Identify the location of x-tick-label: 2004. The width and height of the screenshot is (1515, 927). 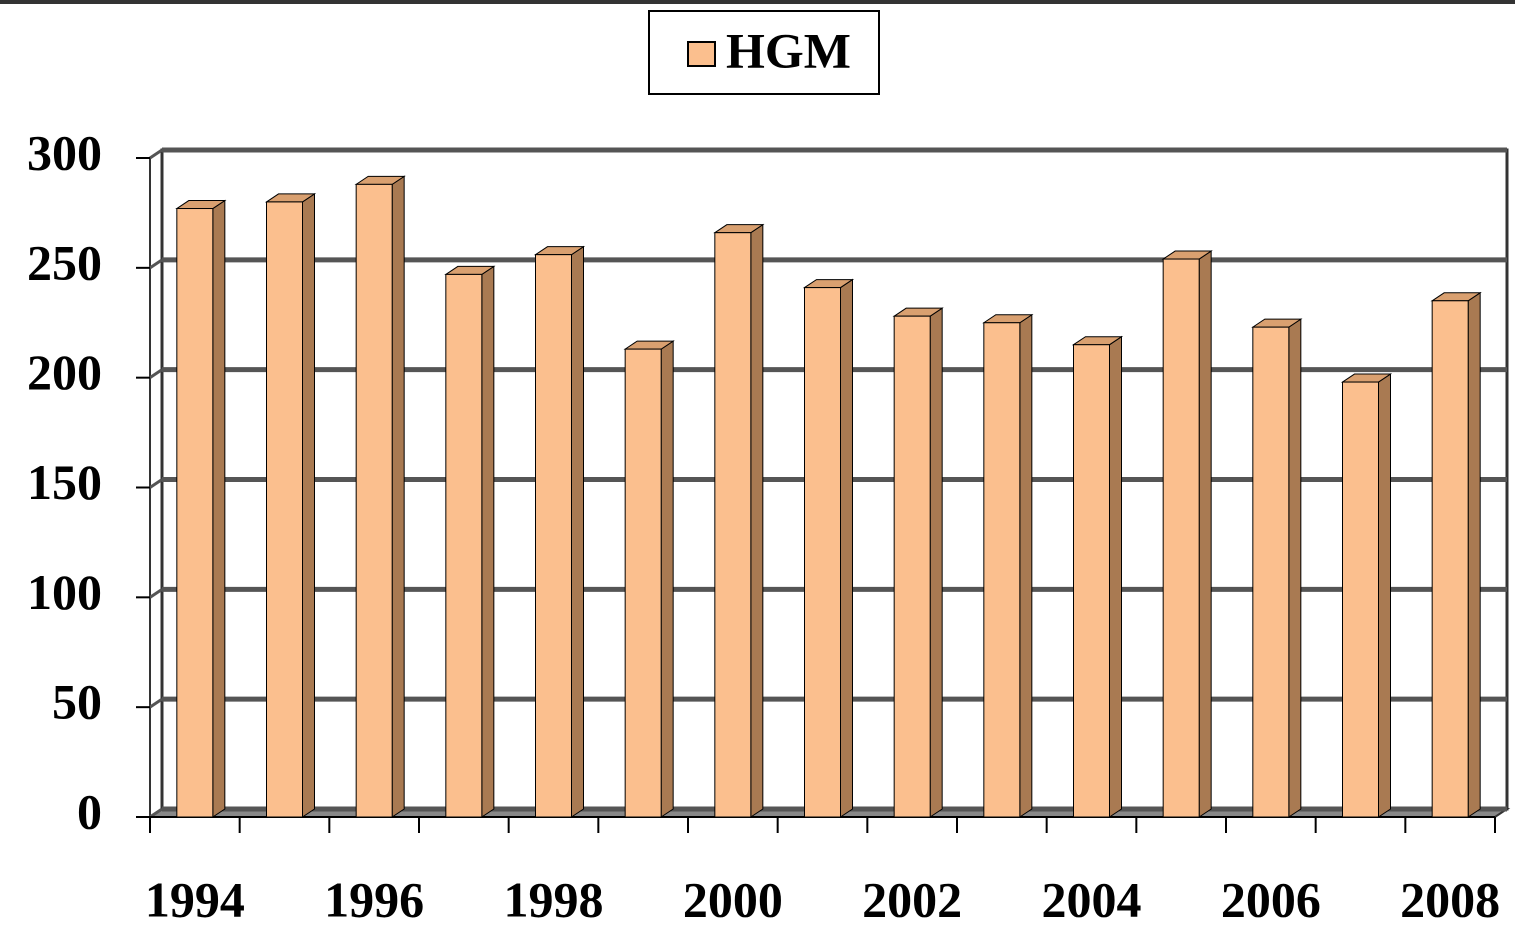
(1092, 899).